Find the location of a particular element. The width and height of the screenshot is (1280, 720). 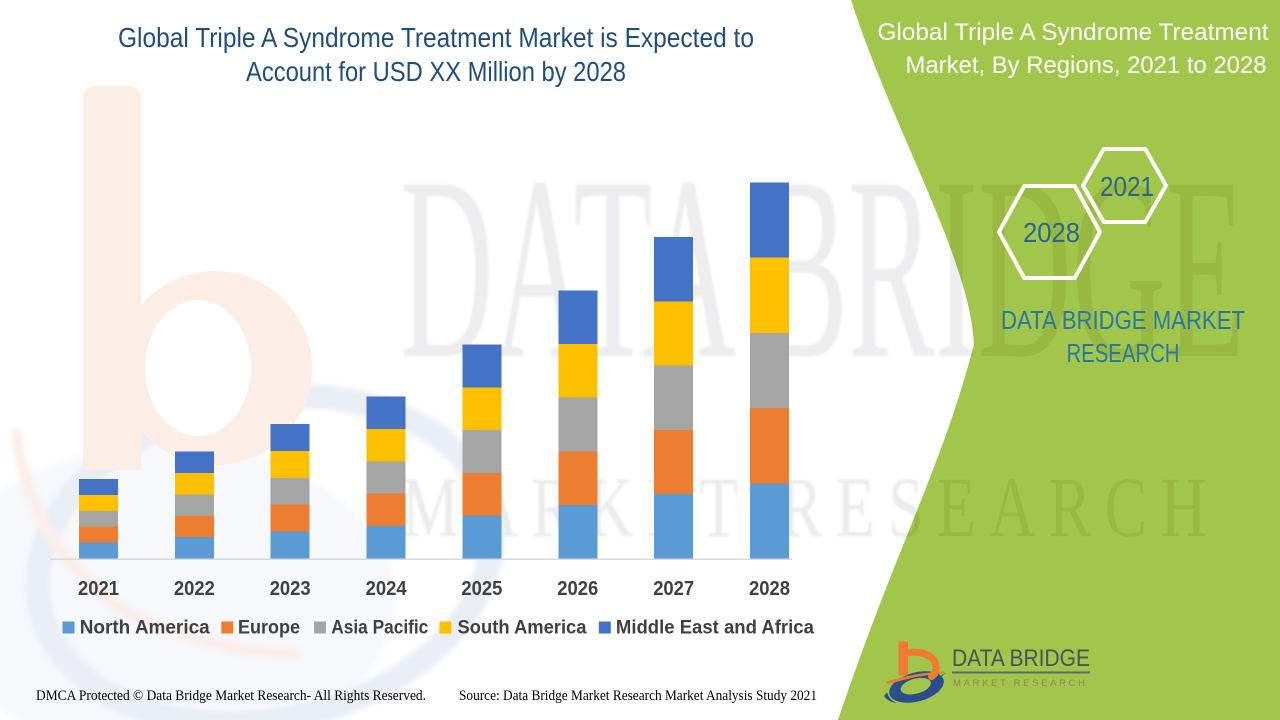

svg-text:Global Triple A Syndrome Treat: Global Triple A Syndrome Treatment is located at coordinates (1073, 32).